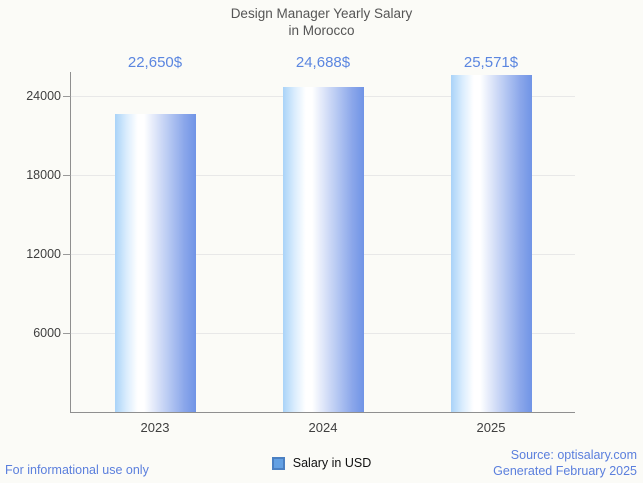 Image resolution: width=643 pixels, height=483 pixels. What do you see at coordinates (323, 427) in the screenshot?
I see `x-axis-label: 2024` at bounding box center [323, 427].